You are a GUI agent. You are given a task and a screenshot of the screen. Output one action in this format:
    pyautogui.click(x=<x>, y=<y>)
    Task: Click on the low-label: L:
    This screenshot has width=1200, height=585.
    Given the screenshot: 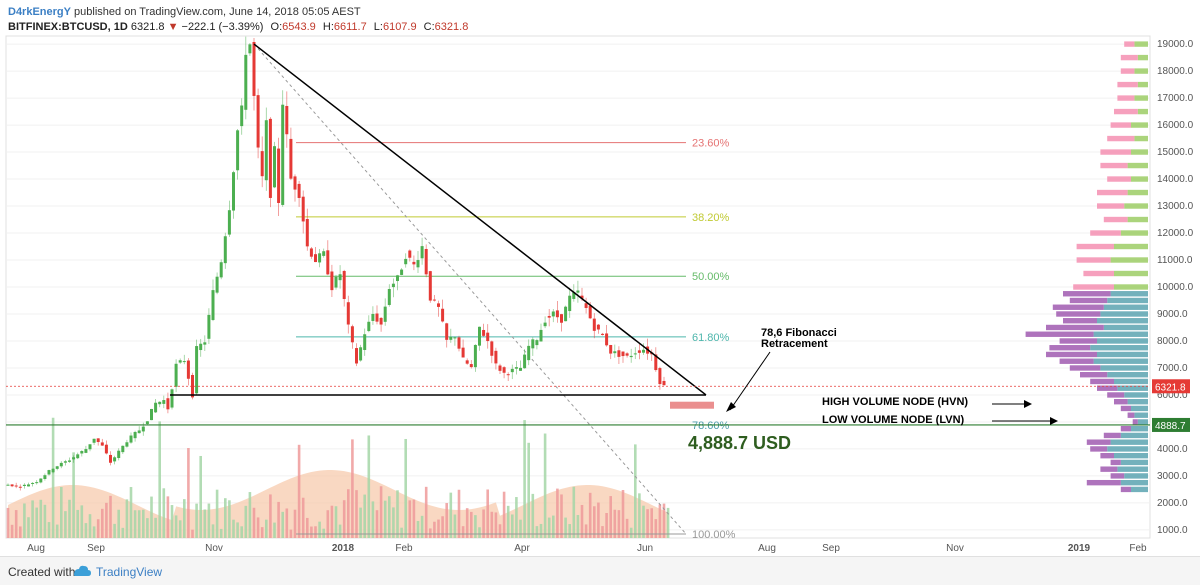 What is the action you would take?
    pyautogui.click(x=378, y=27)
    